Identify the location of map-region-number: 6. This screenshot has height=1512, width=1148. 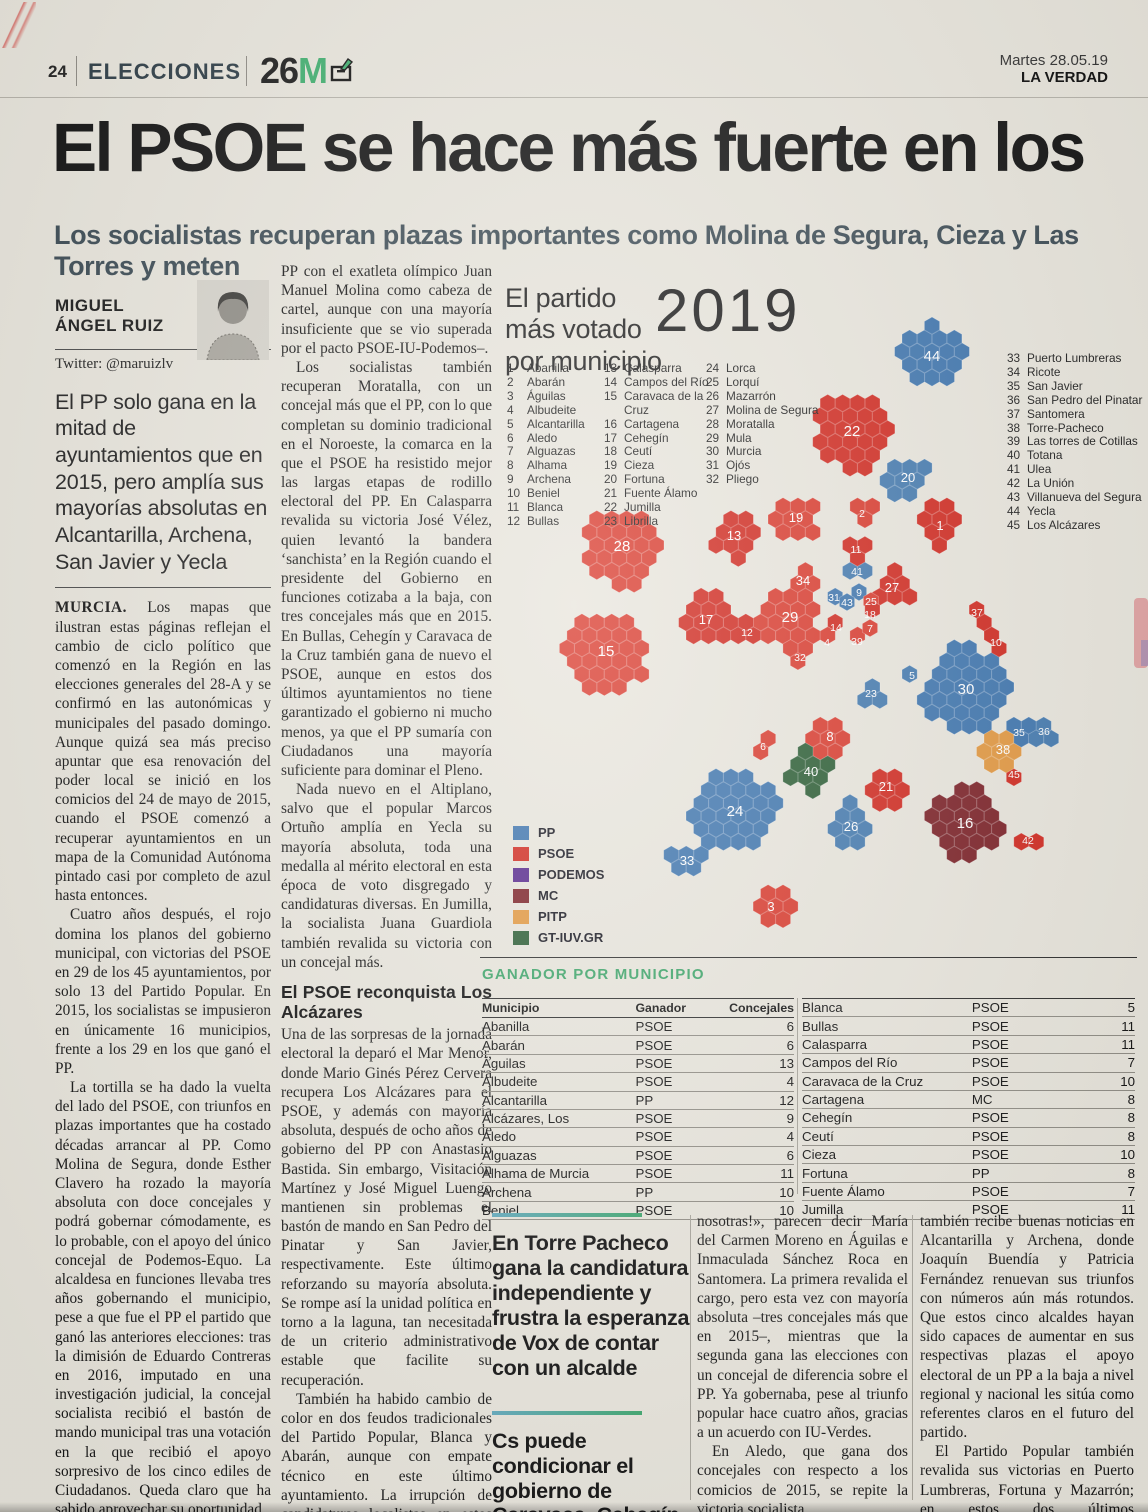
(763, 747).